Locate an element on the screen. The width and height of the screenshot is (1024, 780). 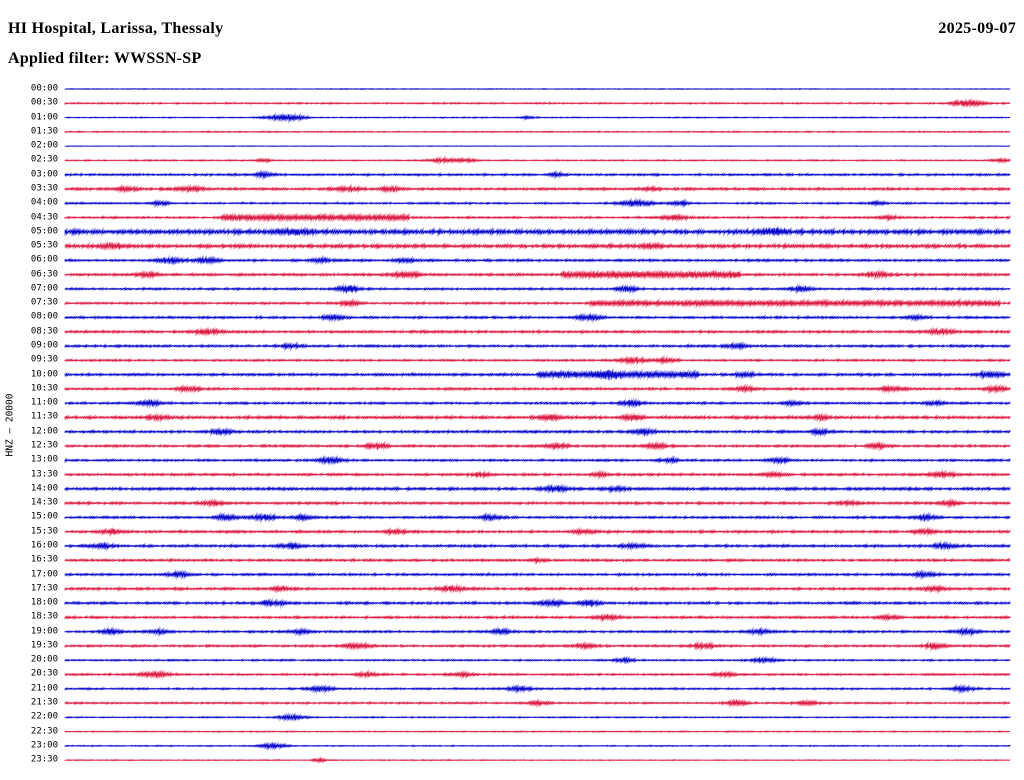
time-label: 09:00 is located at coordinates (44, 345).